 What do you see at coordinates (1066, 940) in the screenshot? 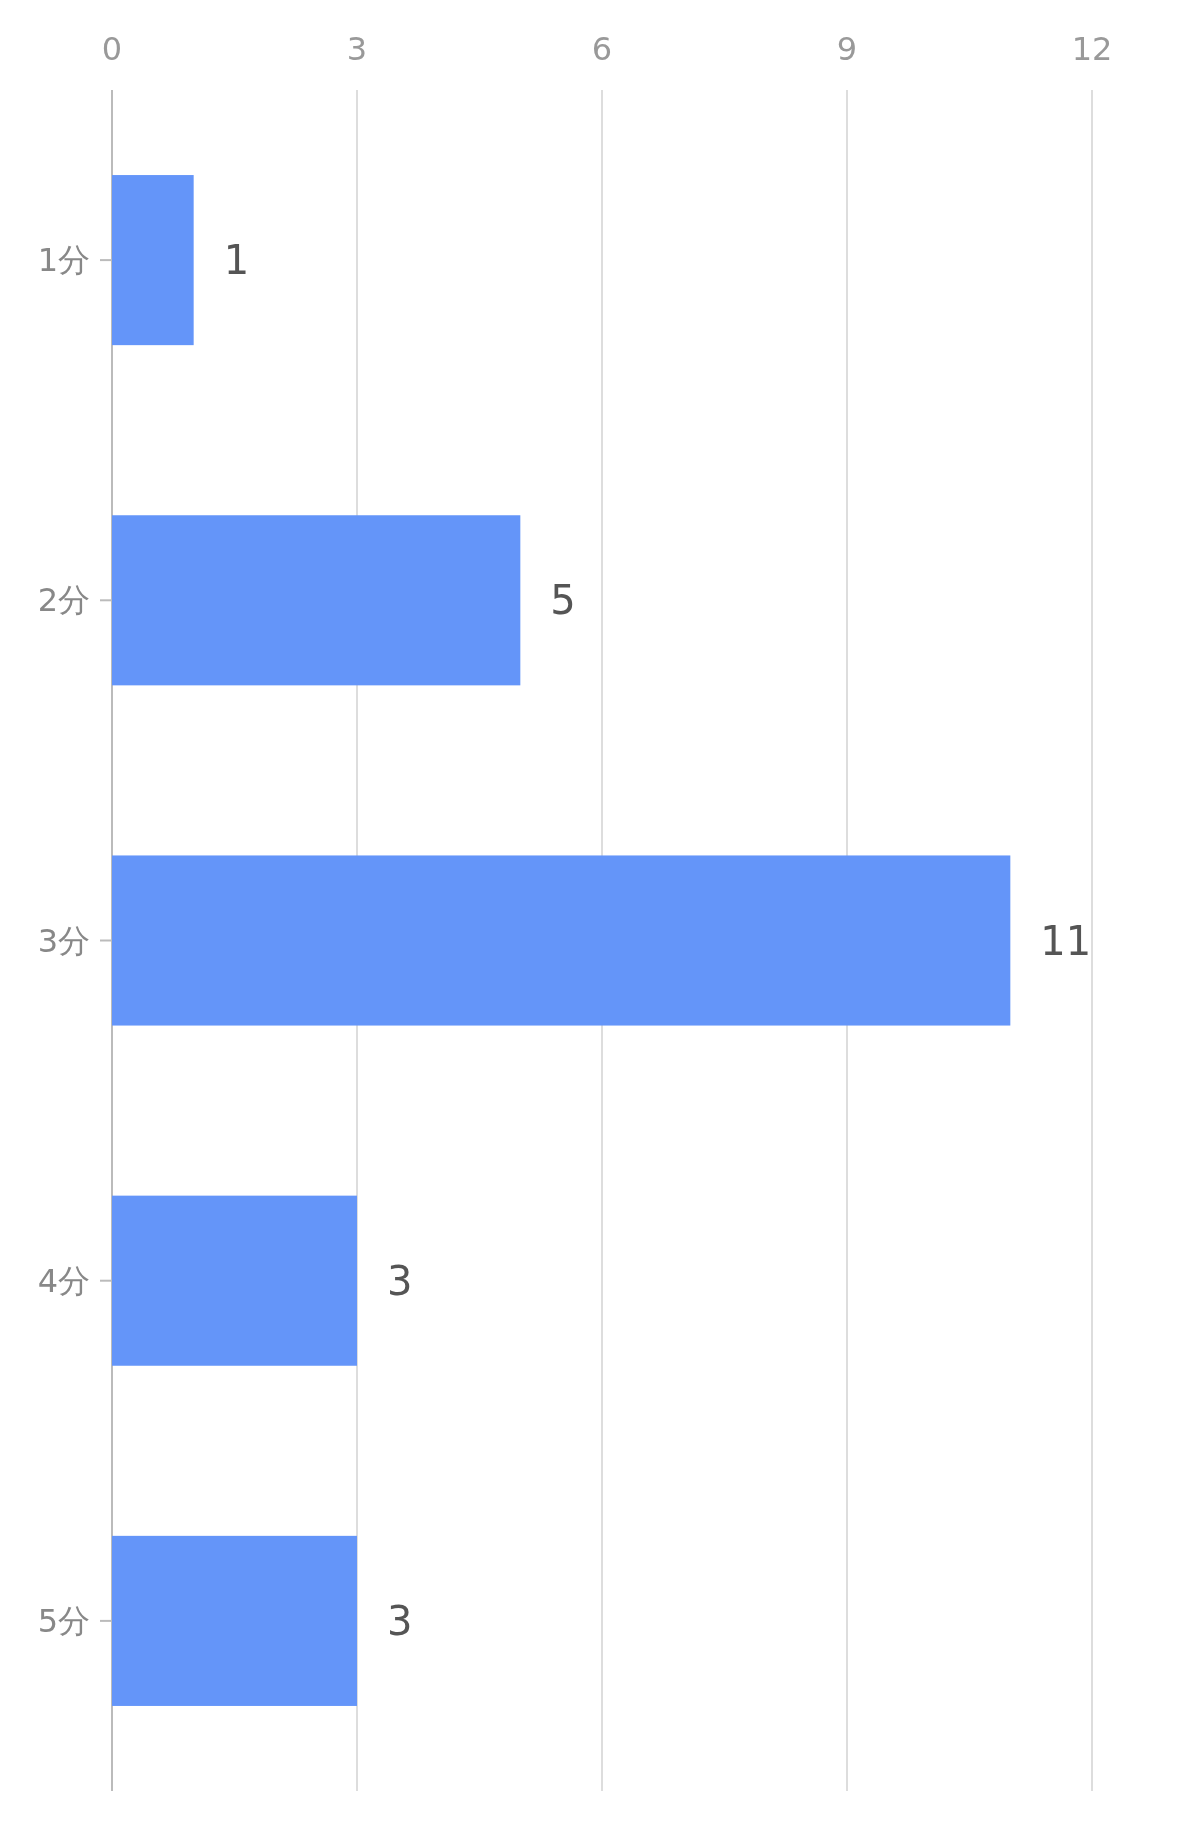
I see `data-label: 11` at bounding box center [1066, 940].